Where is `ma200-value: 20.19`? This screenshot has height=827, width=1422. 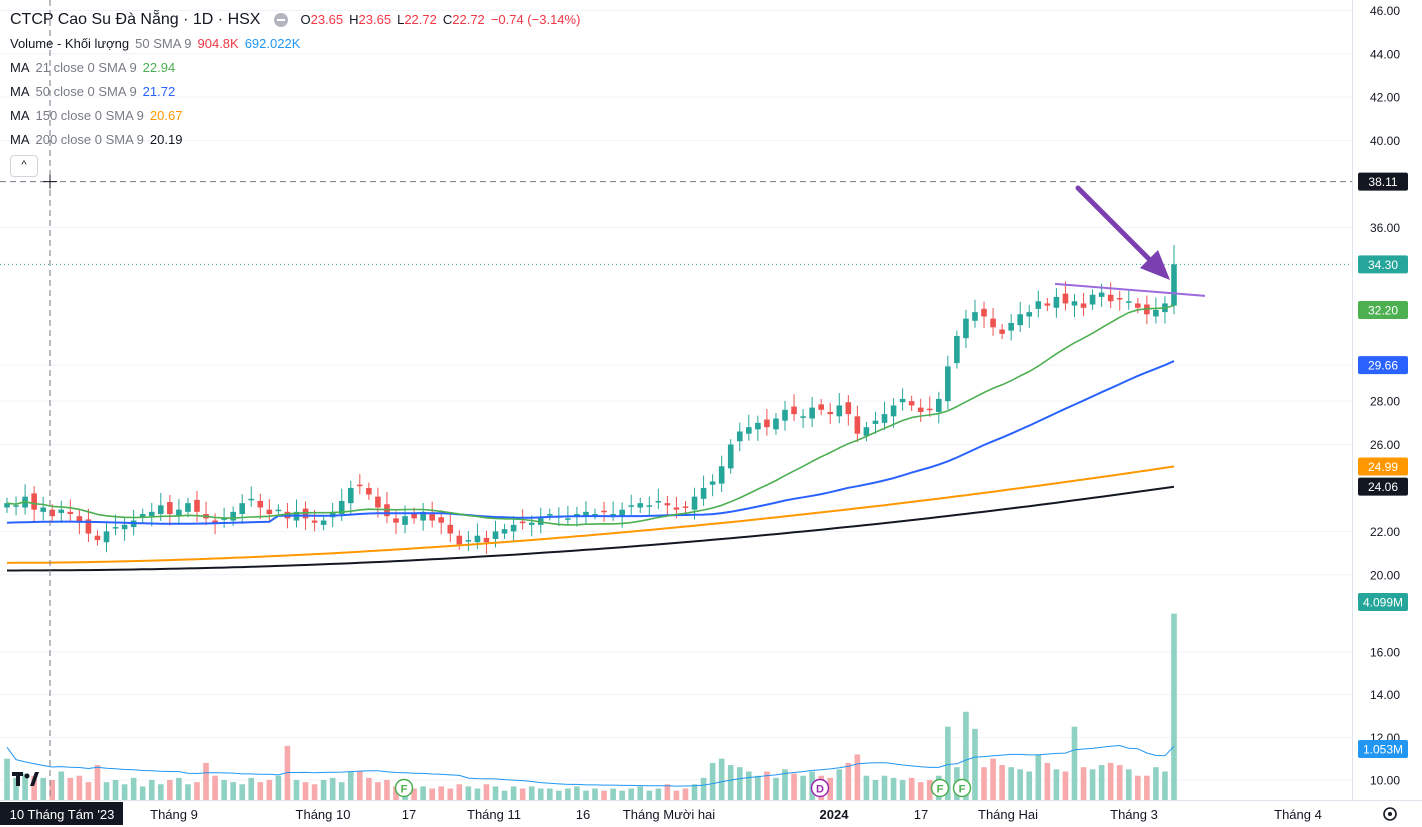 ma200-value: 20.19 is located at coordinates (166, 139).